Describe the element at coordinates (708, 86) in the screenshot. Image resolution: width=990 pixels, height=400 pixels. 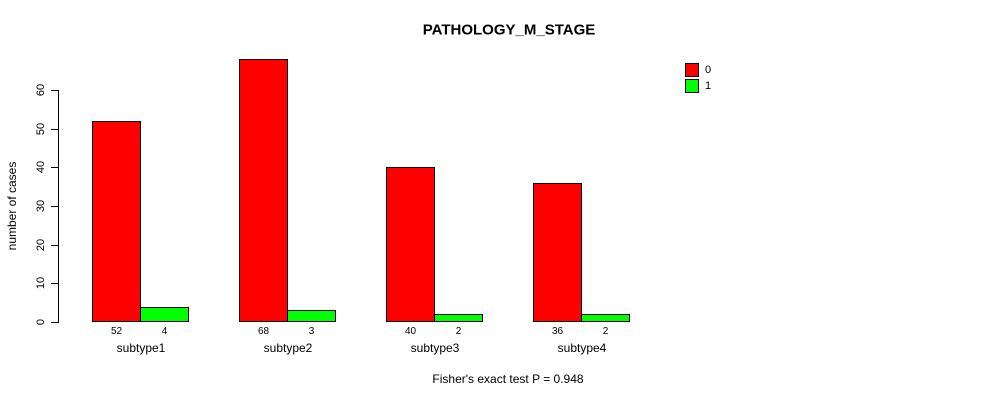
I see `legend-label: 1` at that location.